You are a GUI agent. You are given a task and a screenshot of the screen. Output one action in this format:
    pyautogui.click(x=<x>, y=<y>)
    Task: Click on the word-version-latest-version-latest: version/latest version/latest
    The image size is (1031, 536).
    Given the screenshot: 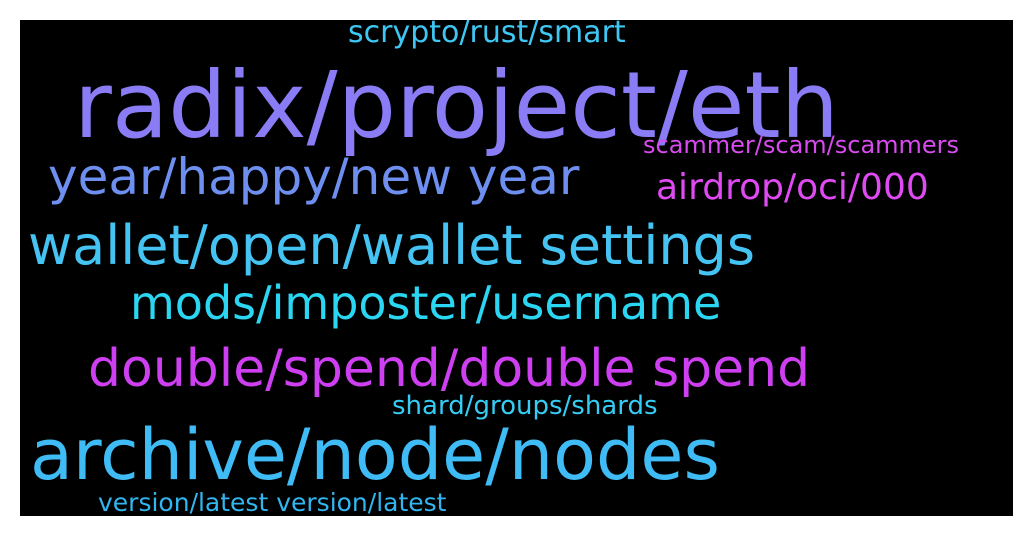 What is the action you would take?
    pyautogui.click(x=272, y=502)
    